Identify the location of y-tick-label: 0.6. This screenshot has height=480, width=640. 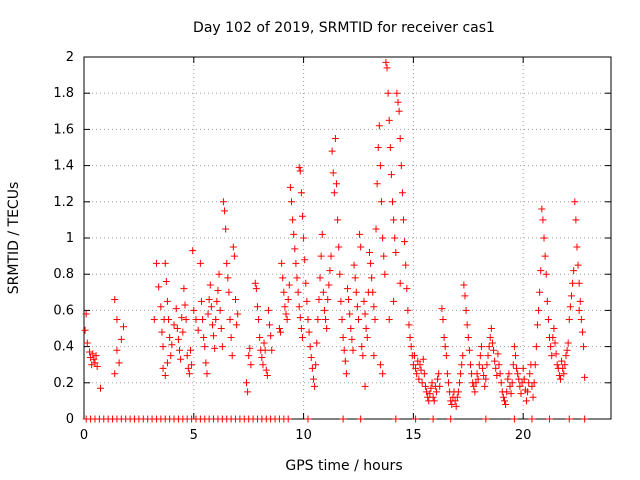
(63, 310).